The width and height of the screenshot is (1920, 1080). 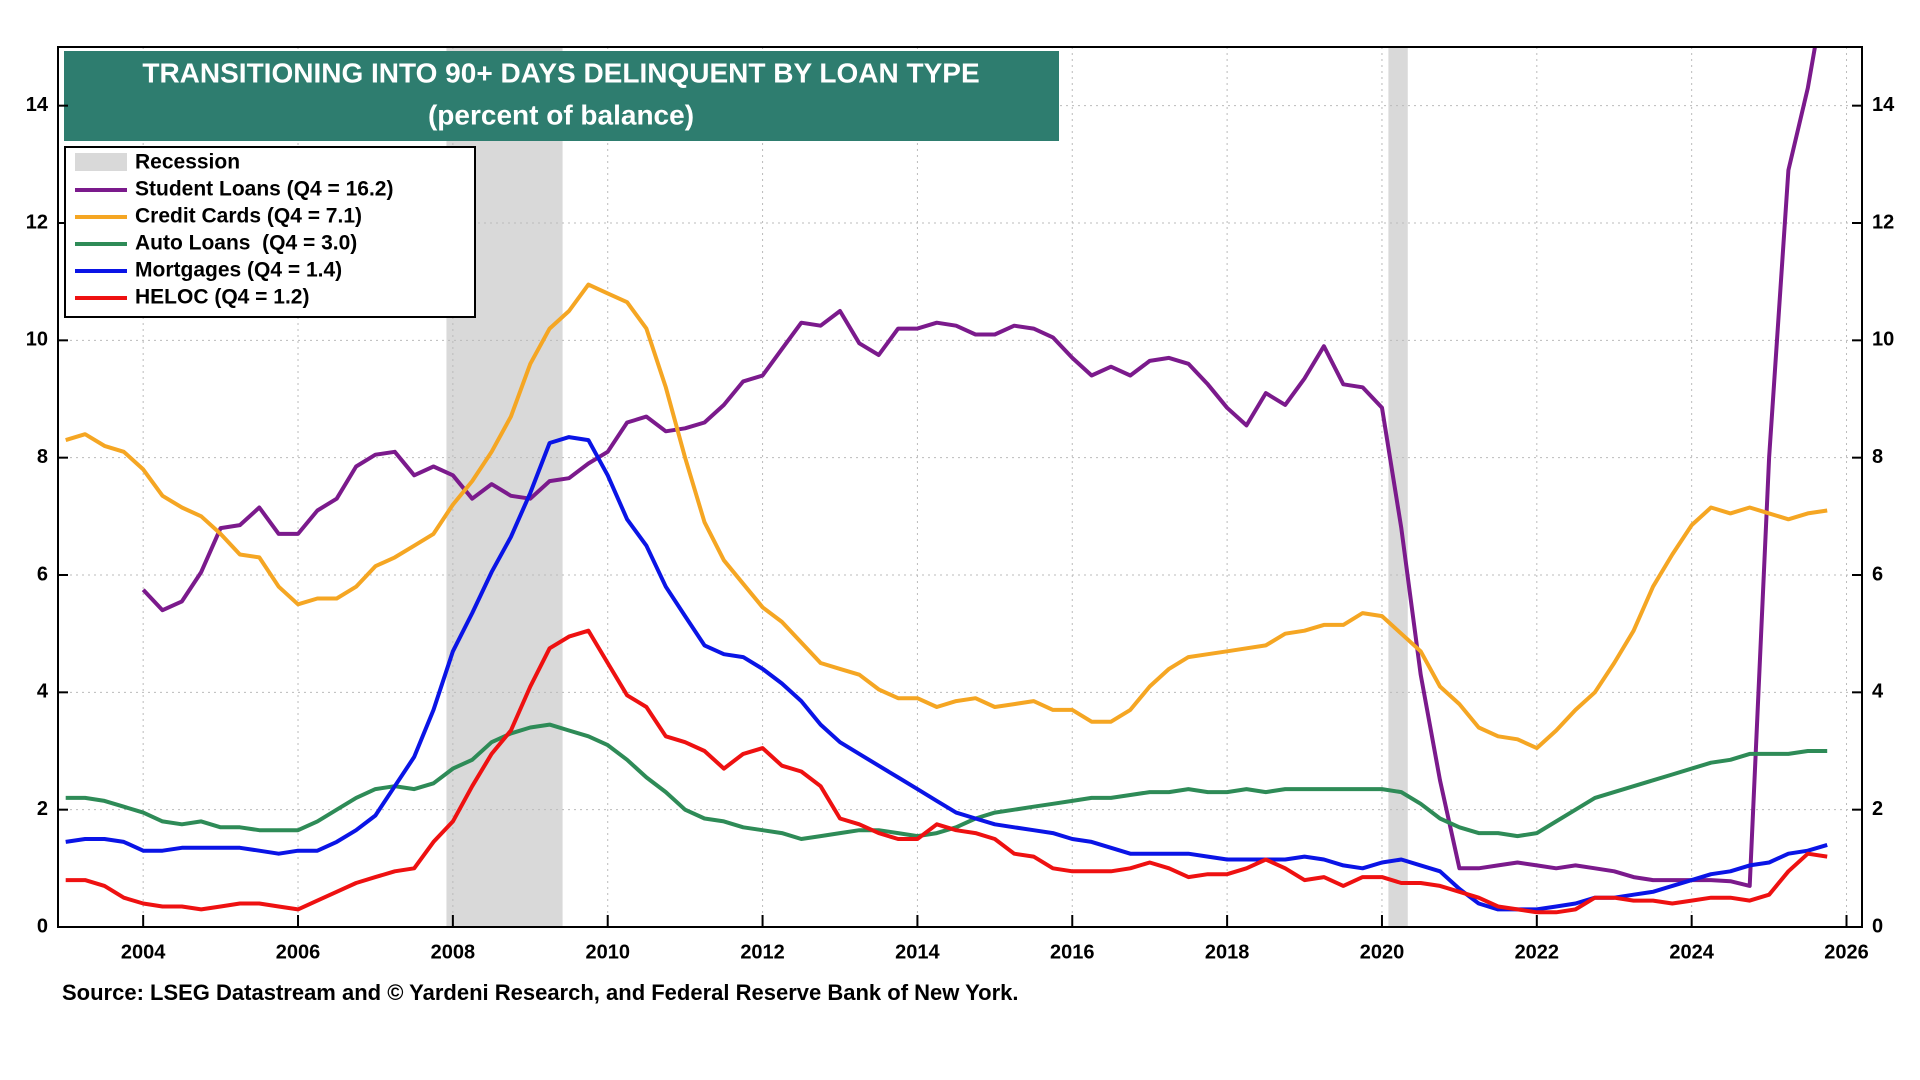 I want to click on y2-tick-label: 0, so click(x=1877, y=926).